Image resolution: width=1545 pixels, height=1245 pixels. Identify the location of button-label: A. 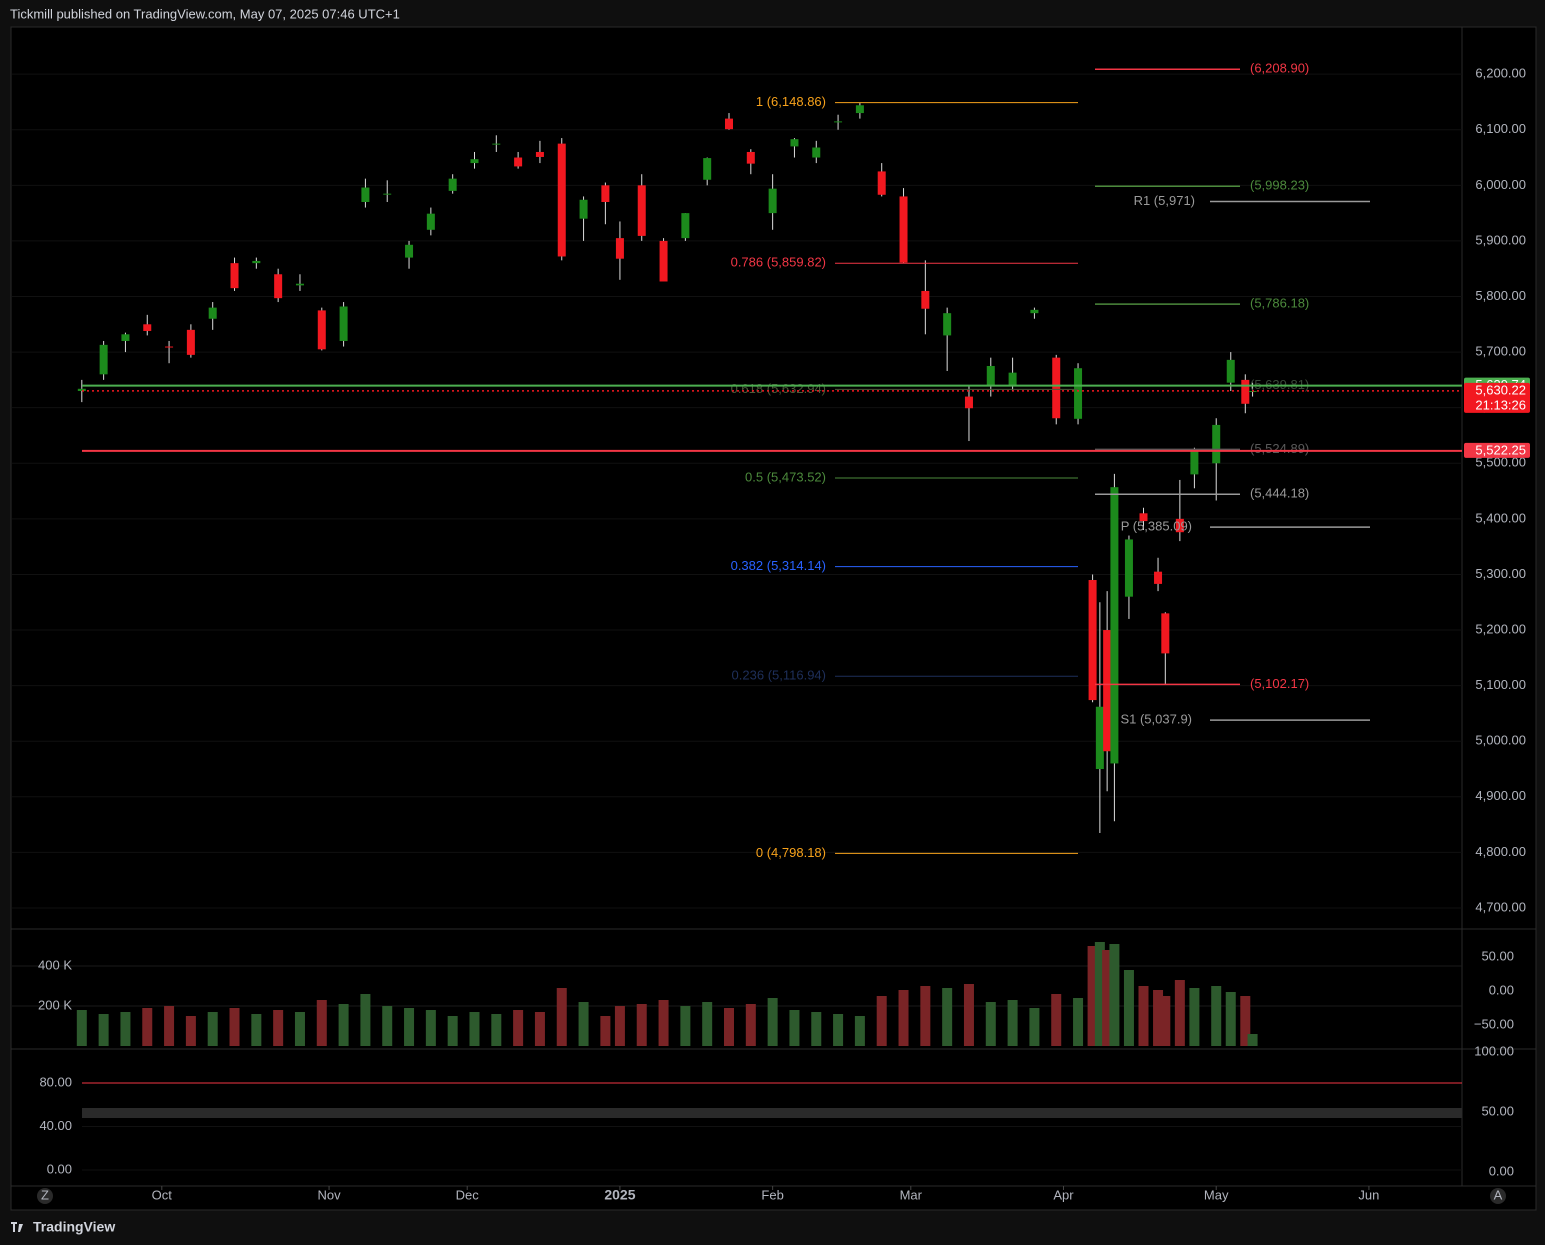
(1498, 1194).